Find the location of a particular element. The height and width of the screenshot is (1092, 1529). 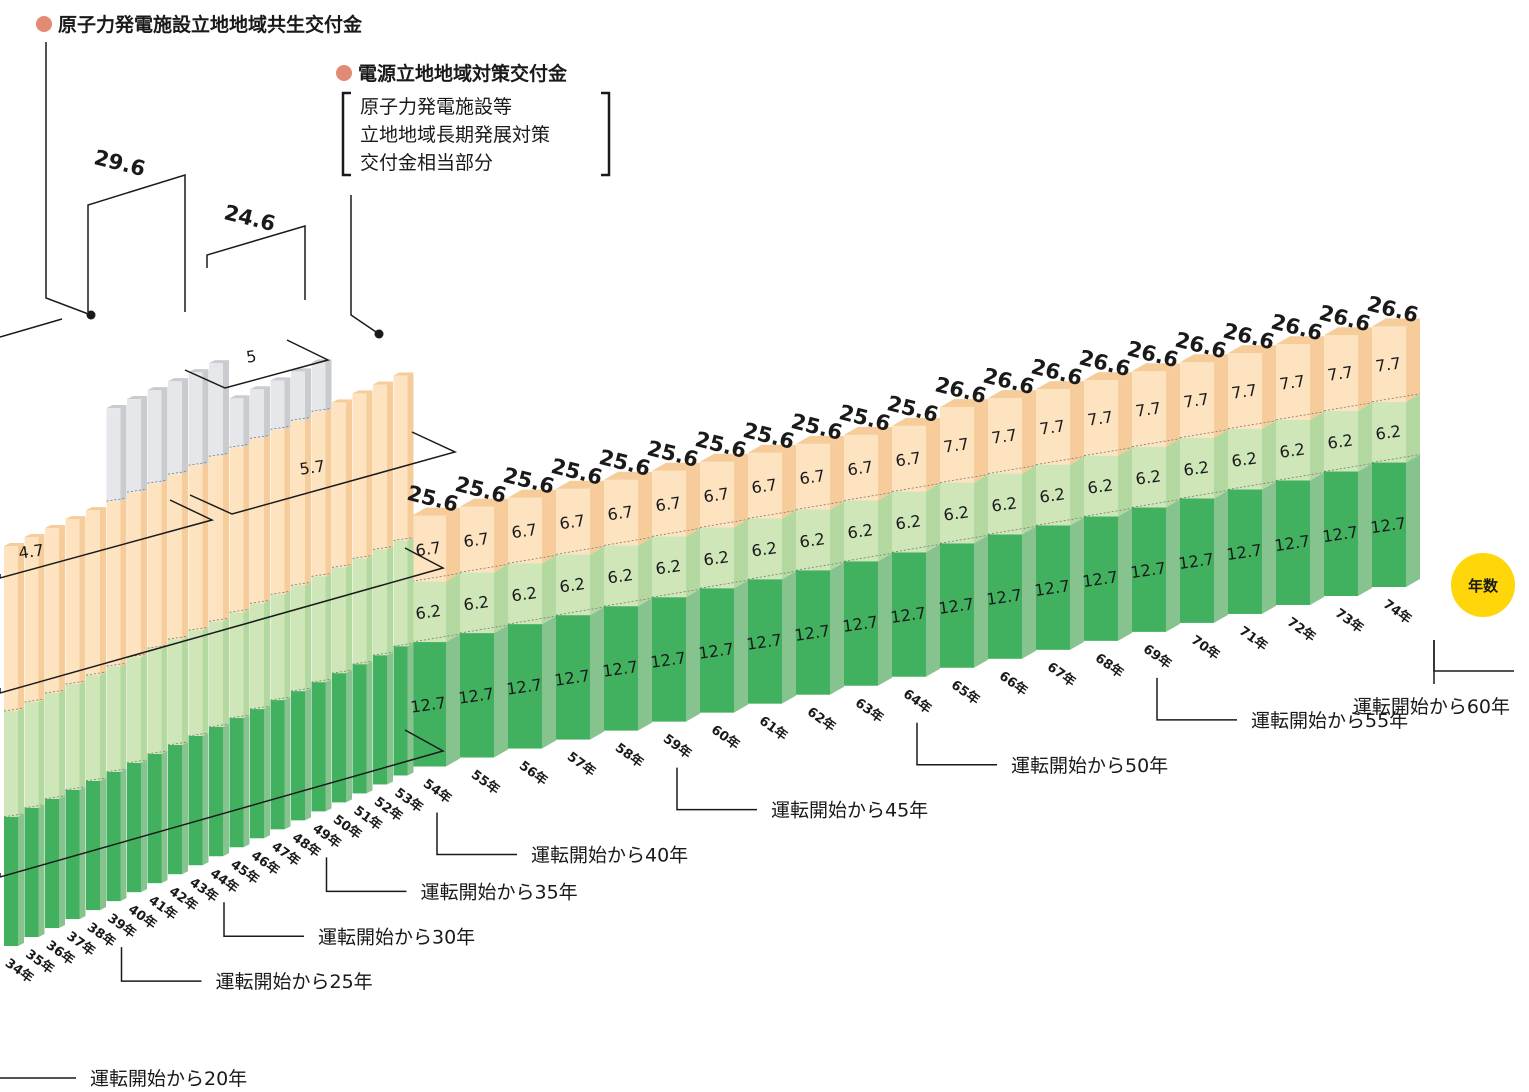

legend-taisaku-bullet is located at coordinates (344, 73).